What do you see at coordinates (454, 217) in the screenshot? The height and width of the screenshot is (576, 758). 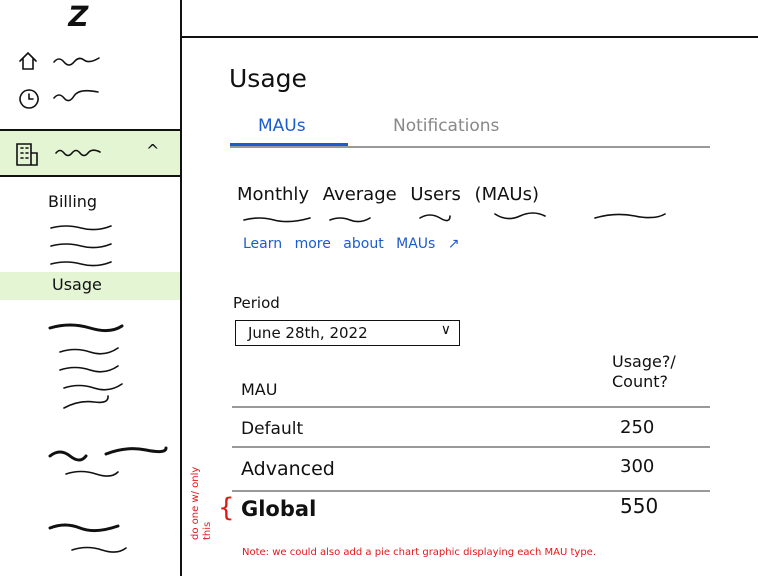 I see `description-placeholder` at bounding box center [454, 217].